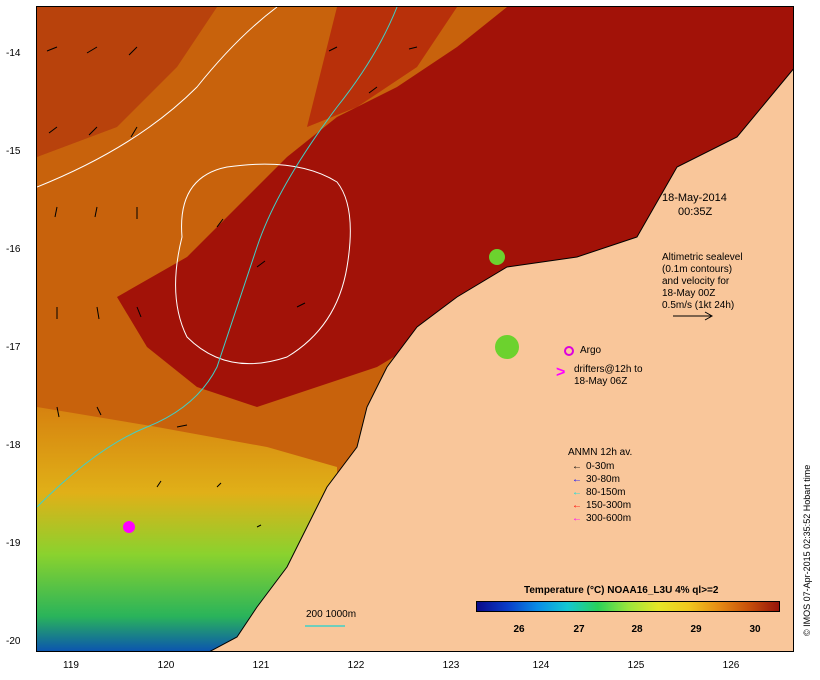 This screenshot has height=680, width=820. I want to click on colorbar-tick: 28, so click(637, 629).